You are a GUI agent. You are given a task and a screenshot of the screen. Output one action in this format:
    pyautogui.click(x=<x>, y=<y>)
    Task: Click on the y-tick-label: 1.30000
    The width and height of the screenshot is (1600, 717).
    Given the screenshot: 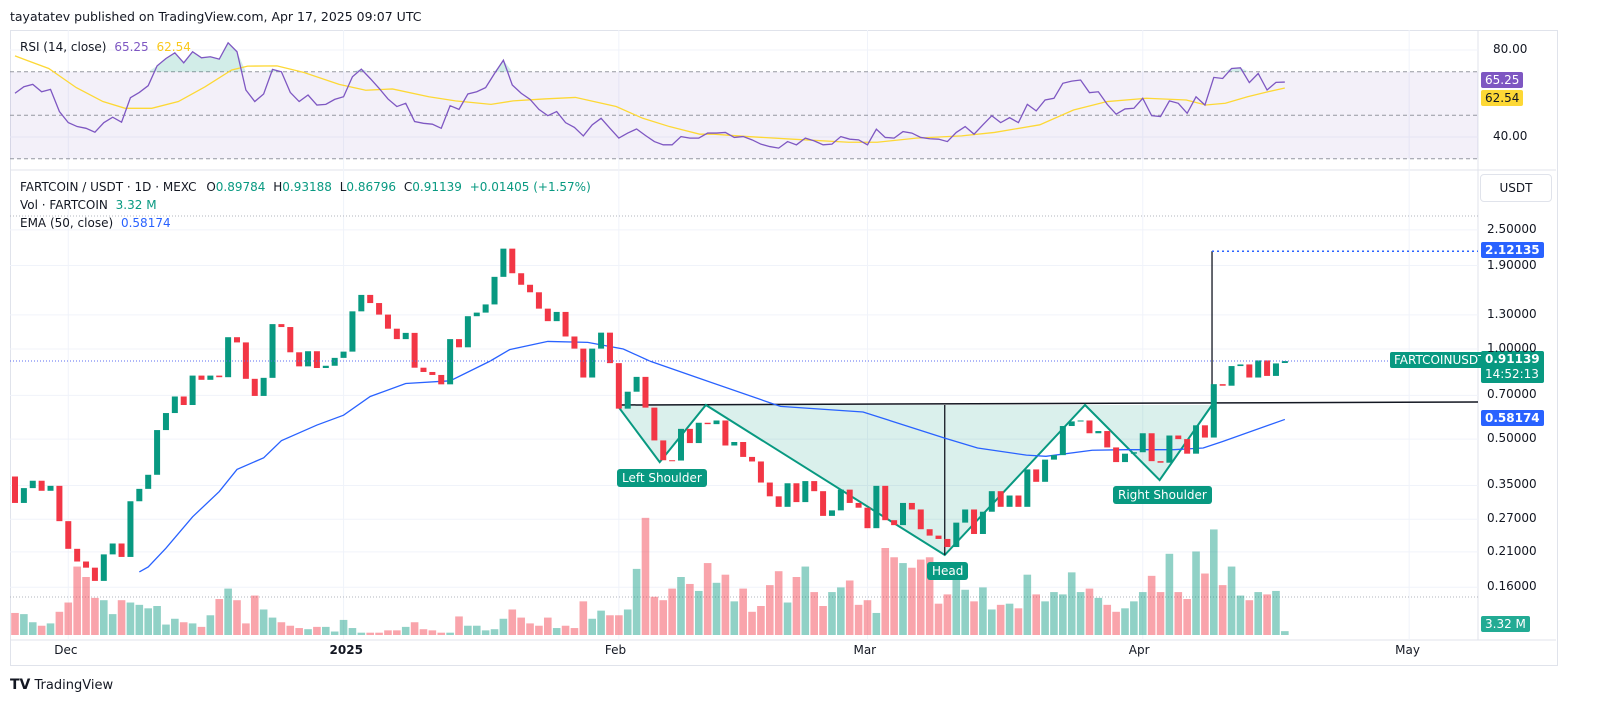 What is the action you would take?
    pyautogui.click(x=1512, y=313)
    